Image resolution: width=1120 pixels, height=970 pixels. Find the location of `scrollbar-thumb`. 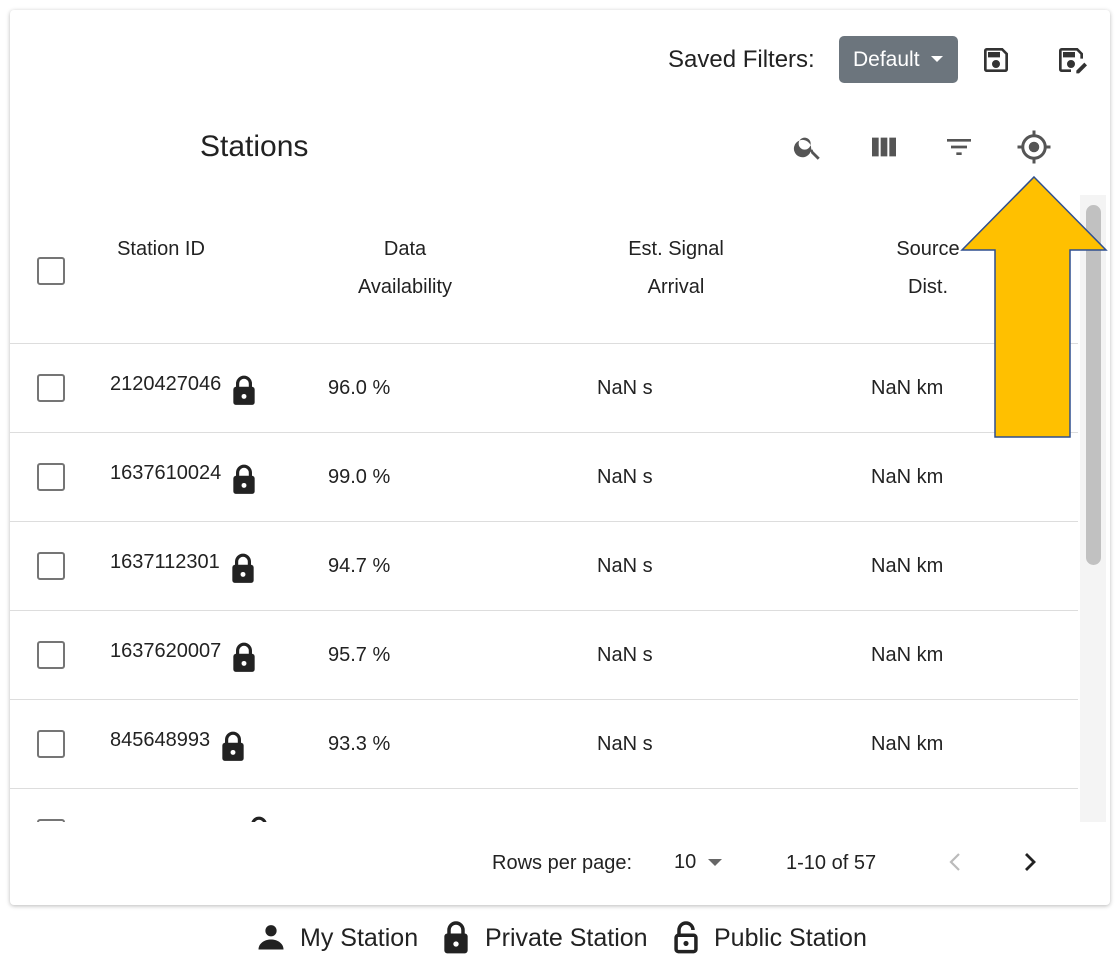

scrollbar-thumb is located at coordinates (1093, 385).